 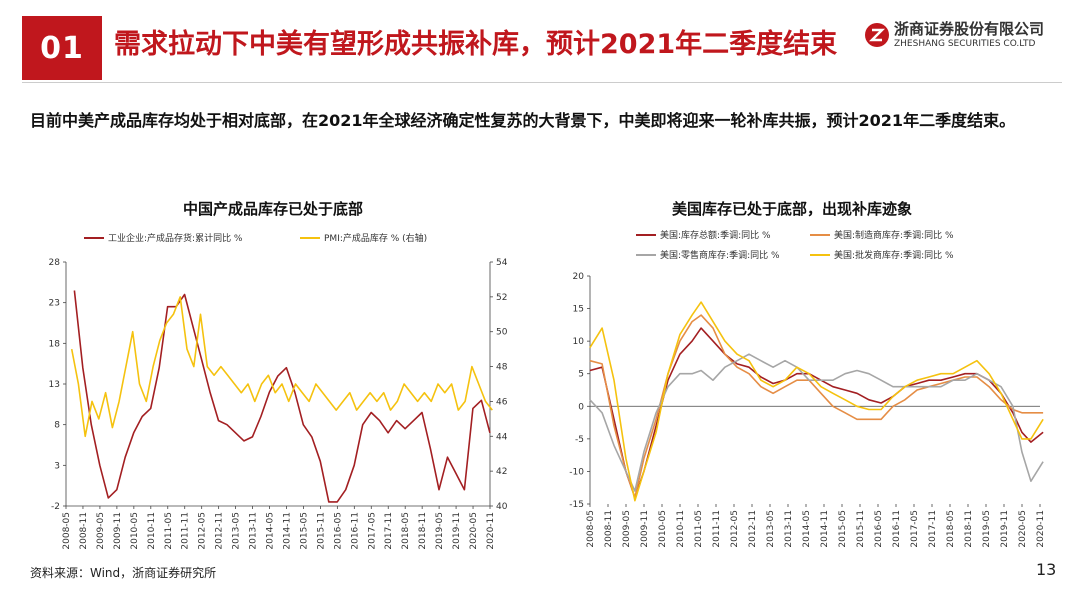 I want to click on section-number: 01, so click(x=62, y=48).